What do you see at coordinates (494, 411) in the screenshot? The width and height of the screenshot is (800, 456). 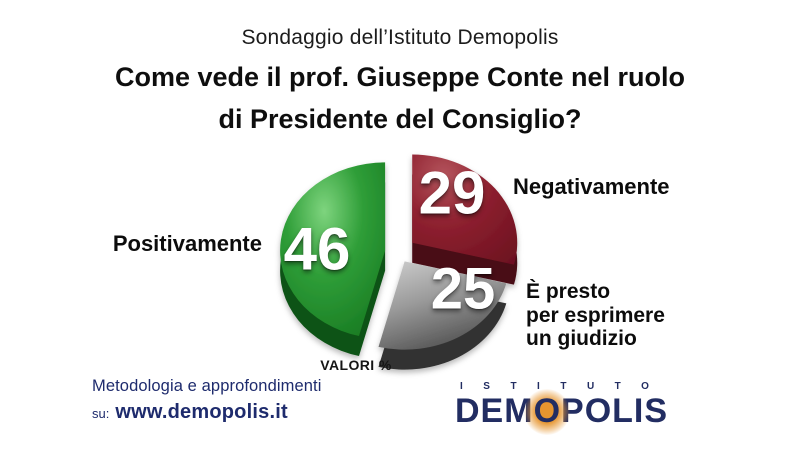 I see `logo-name-pre: DEM` at bounding box center [494, 411].